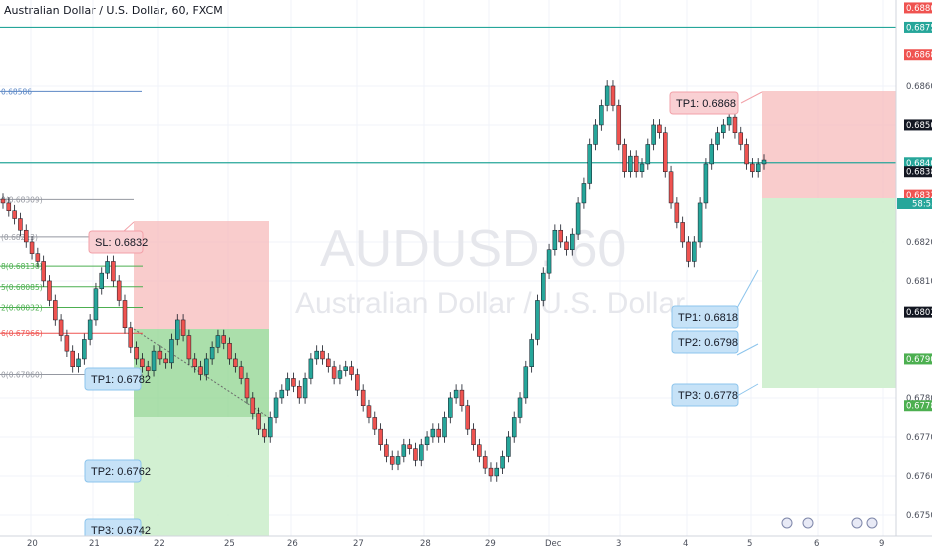  What do you see at coordinates (94, 544) in the screenshot?
I see `time-tick-label: 21` at bounding box center [94, 544].